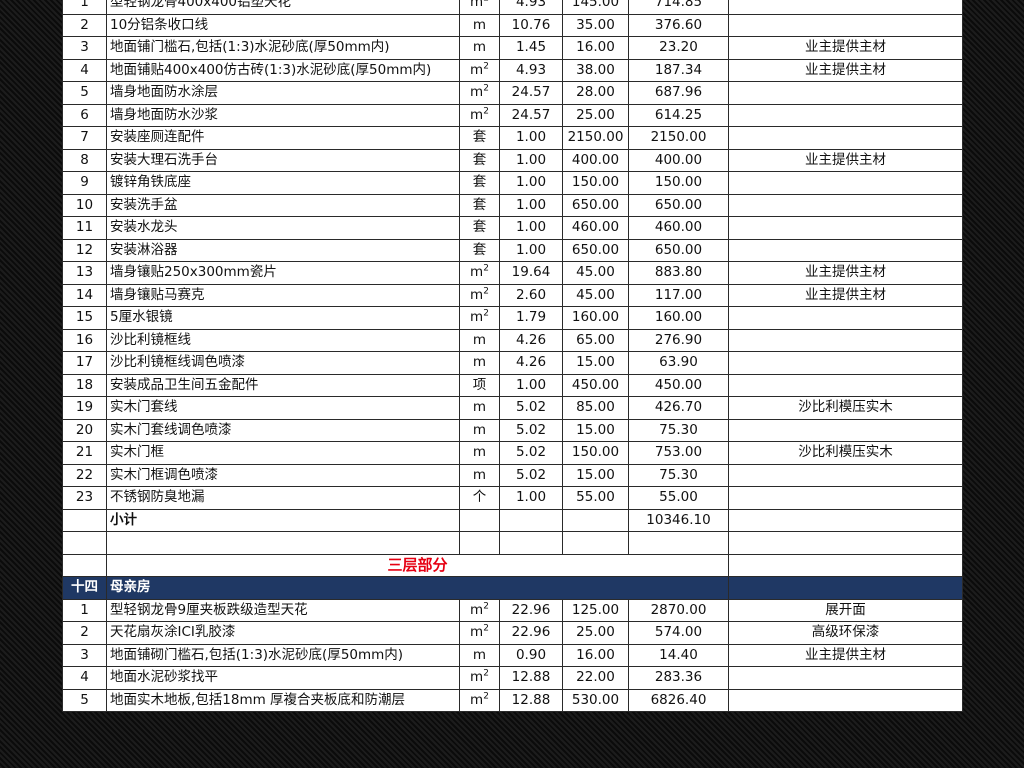 Image resolution: width=1024 pixels, height=768 pixels. Describe the element at coordinates (595, 250) in the screenshot. I see `item-unit-price: 650.00` at that location.